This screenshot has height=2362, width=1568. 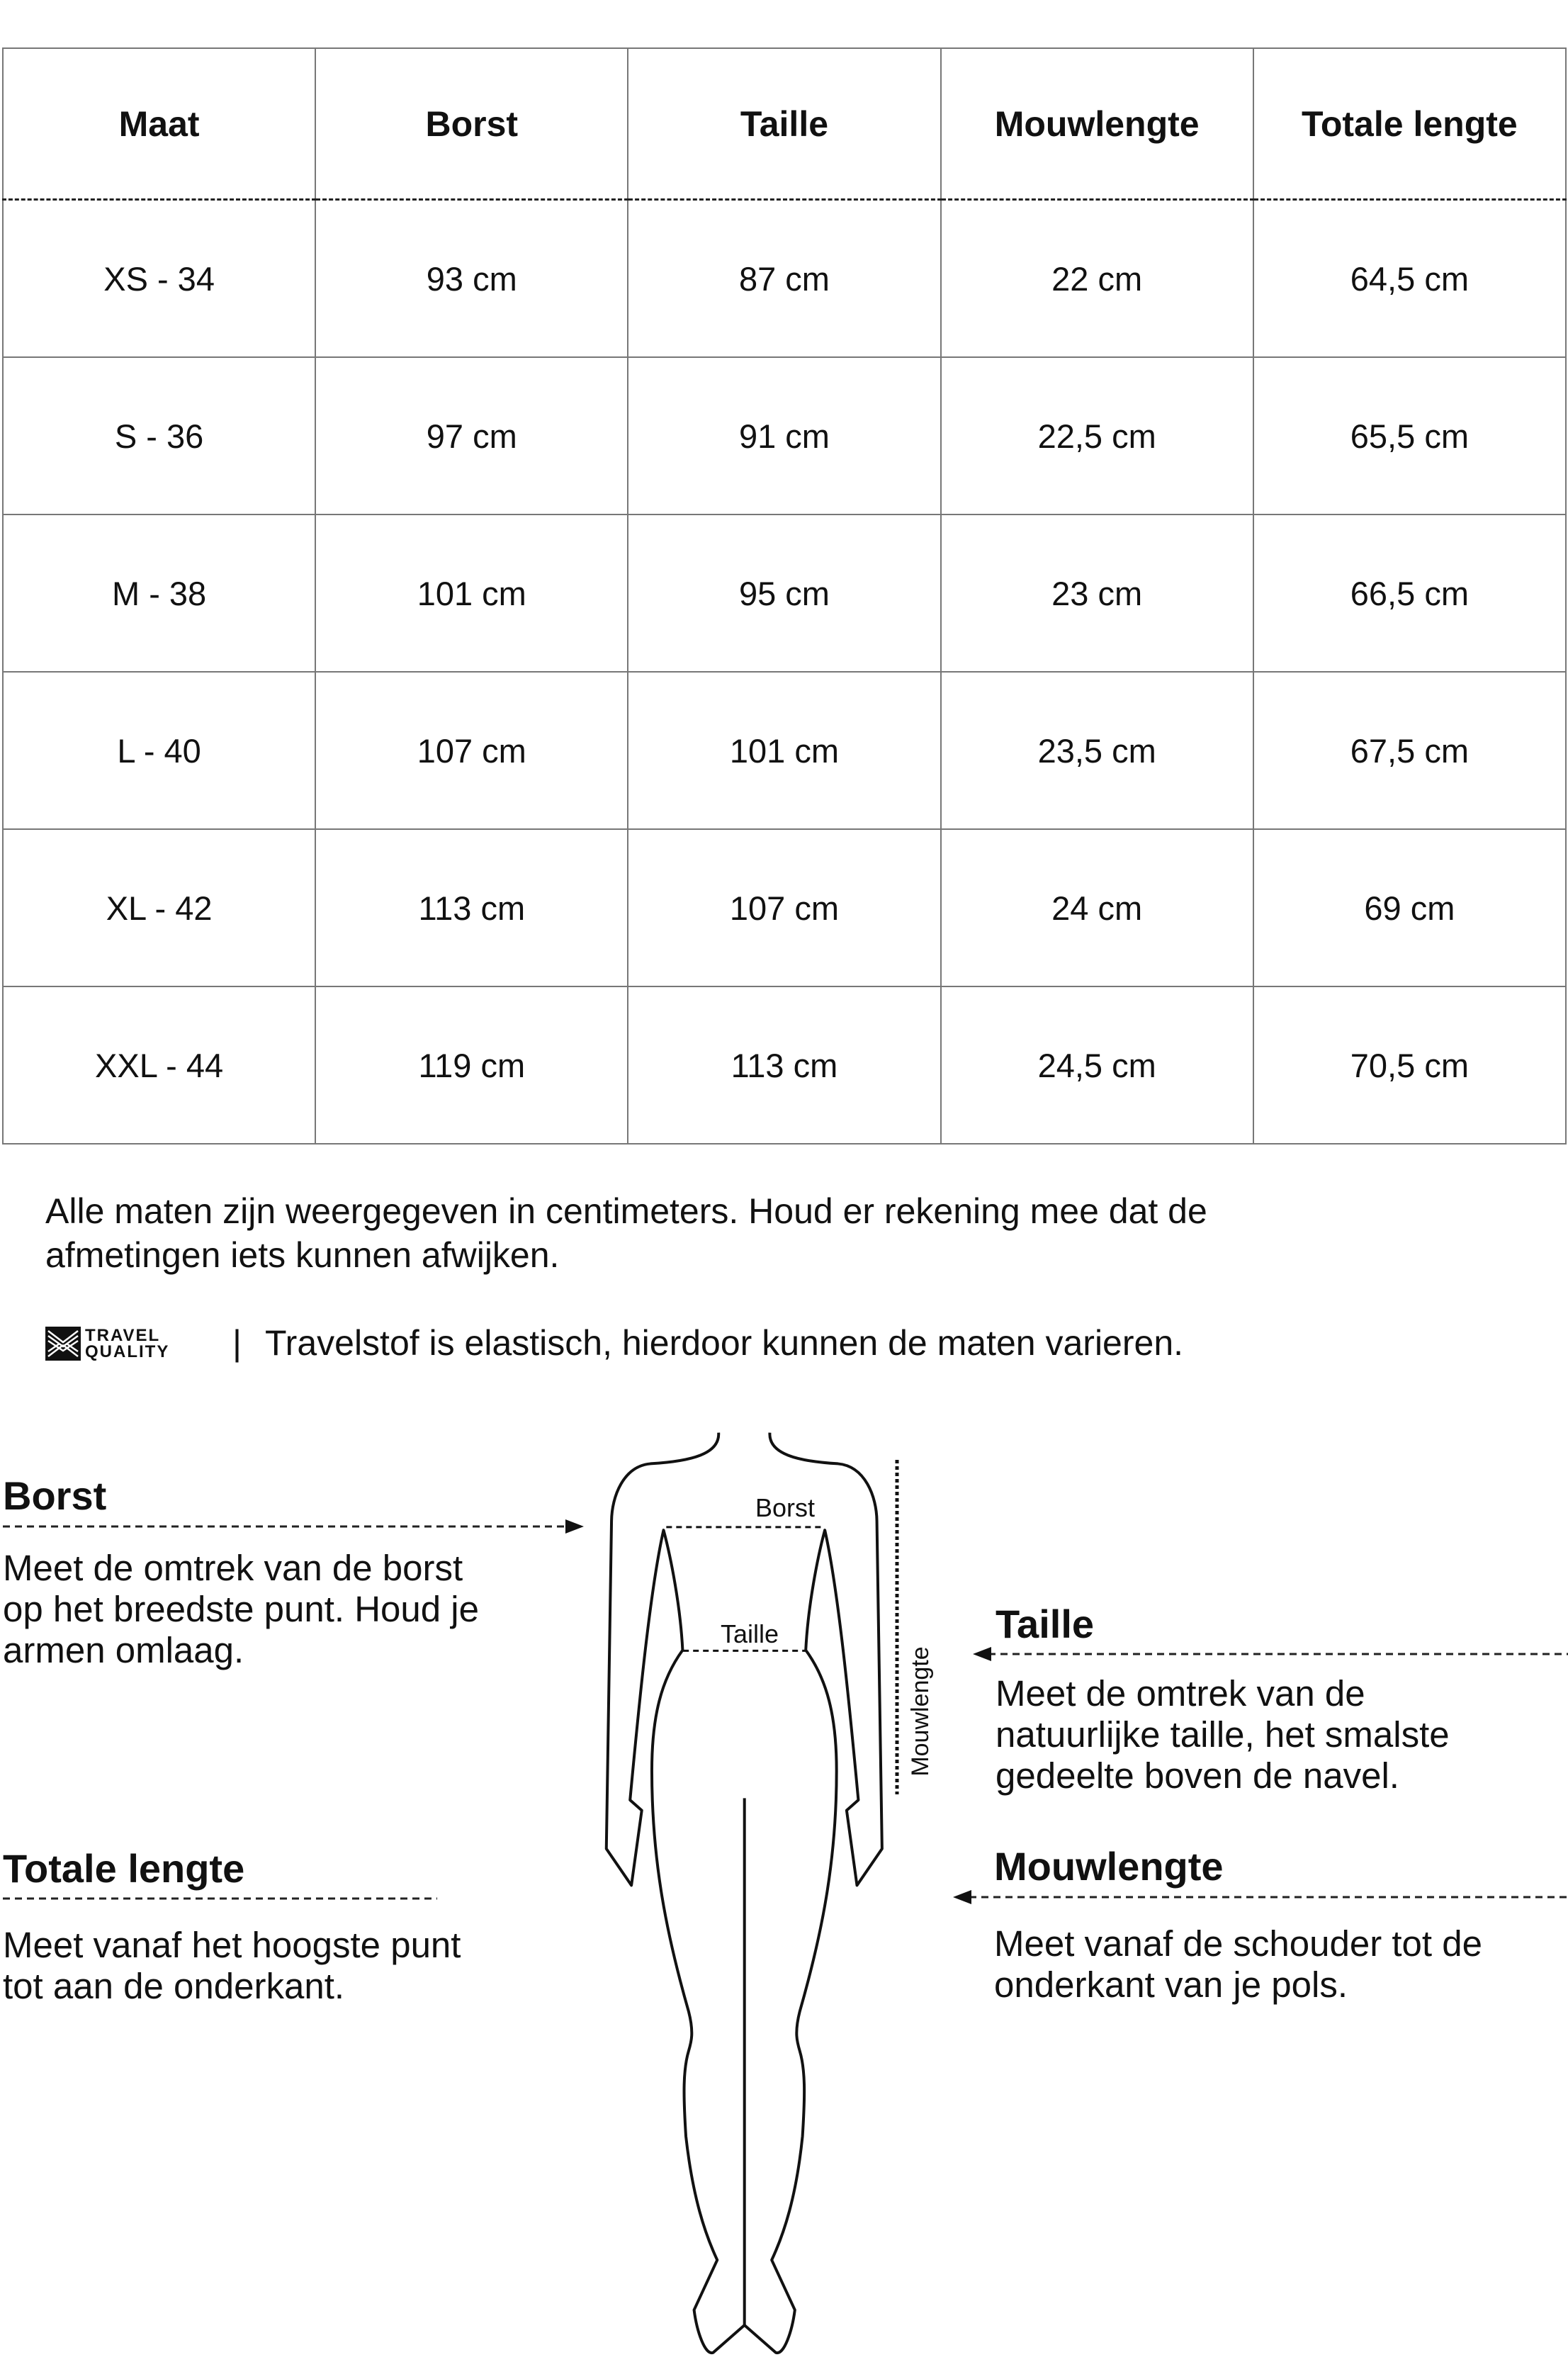 I want to click on cell: 69 cm, so click(x=1409, y=908).